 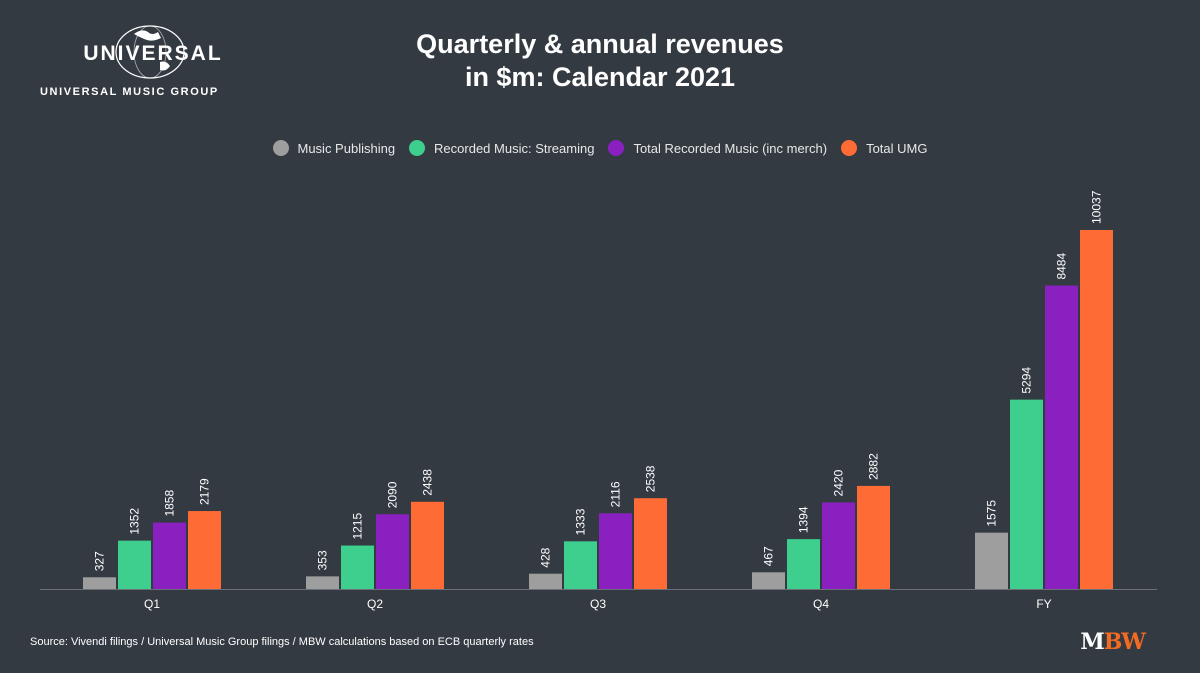 I want to click on legend-item-streaming: Recorded Music: Streaming, so click(x=501, y=148).